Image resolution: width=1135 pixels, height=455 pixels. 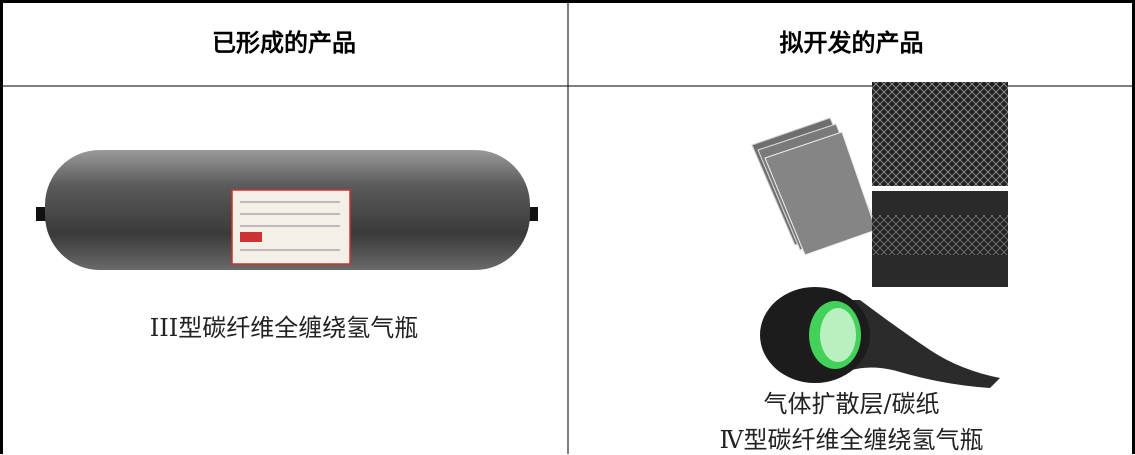 What do you see at coordinates (851, 440) in the screenshot?
I see `caption: Ⅳ型碳纤维全缠绕氢气瓶` at bounding box center [851, 440].